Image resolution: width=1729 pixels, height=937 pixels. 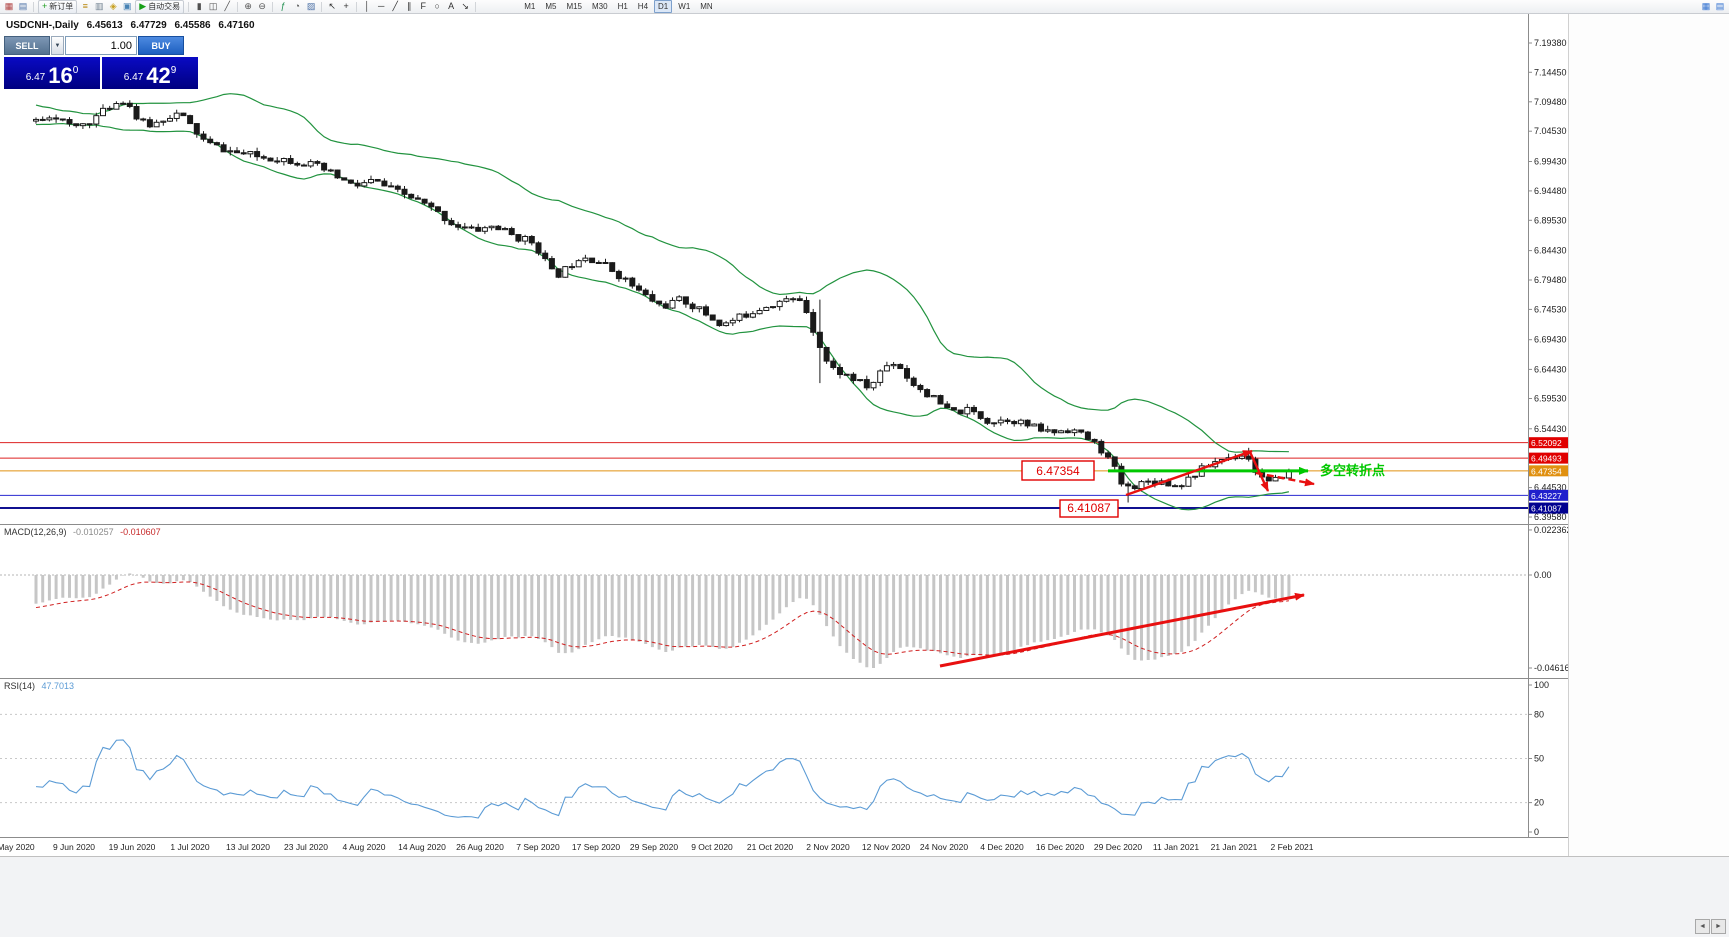 I want to click on buy-price-prefix: 6.47, so click(x=133, y=77).